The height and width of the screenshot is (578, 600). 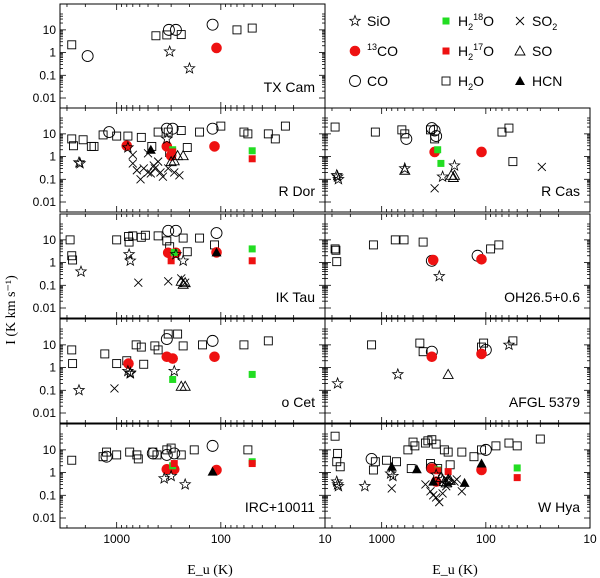 What do you see at coordinates (446, 21) in the screenshot?
I see `legend-marker-h218o` at bounding box center [446, 21].